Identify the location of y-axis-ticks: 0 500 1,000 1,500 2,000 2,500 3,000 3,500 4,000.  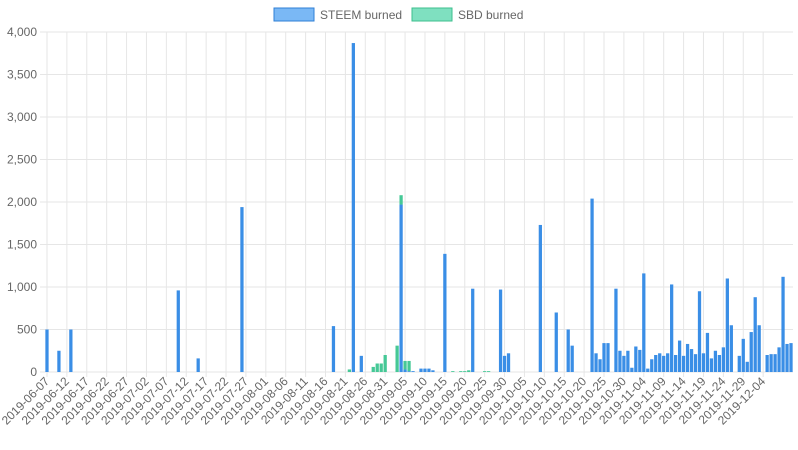
(22, 202).